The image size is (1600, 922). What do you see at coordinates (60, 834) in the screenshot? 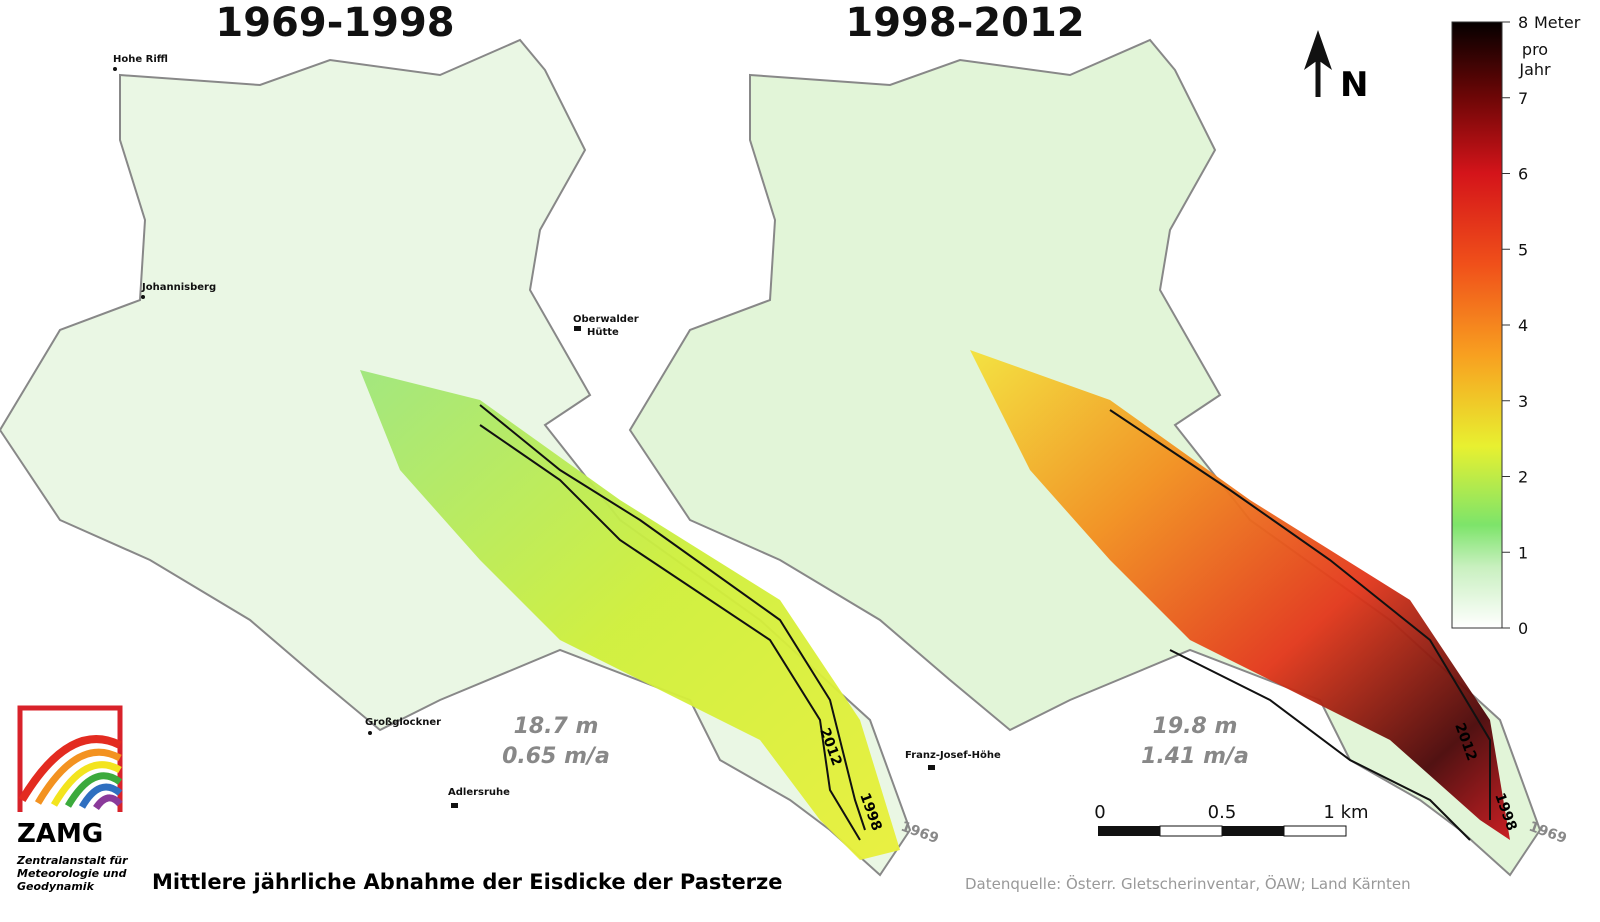
I see `logo-name: ZAMG` at bounding box center [60, 834].